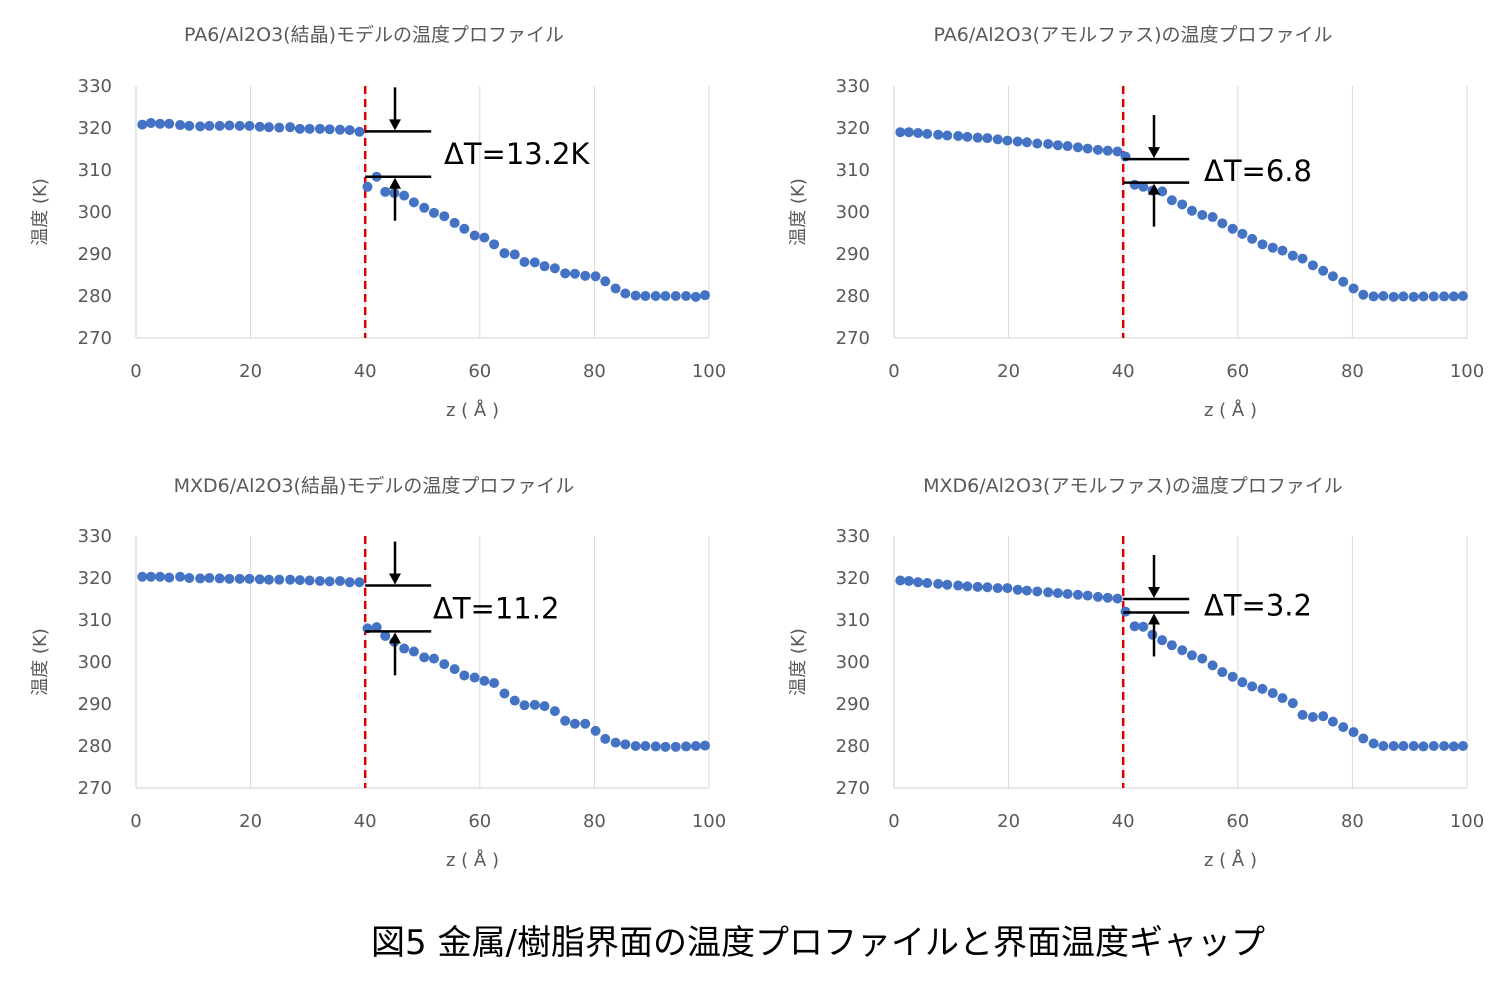 The height and width of the screenshot is (989, 1508). Describe the element at coordinates (374, 35) in the screenshot. I see `chart-title: PA6/Al2O3(結晶)モデルの温度プロファイル` at that location.